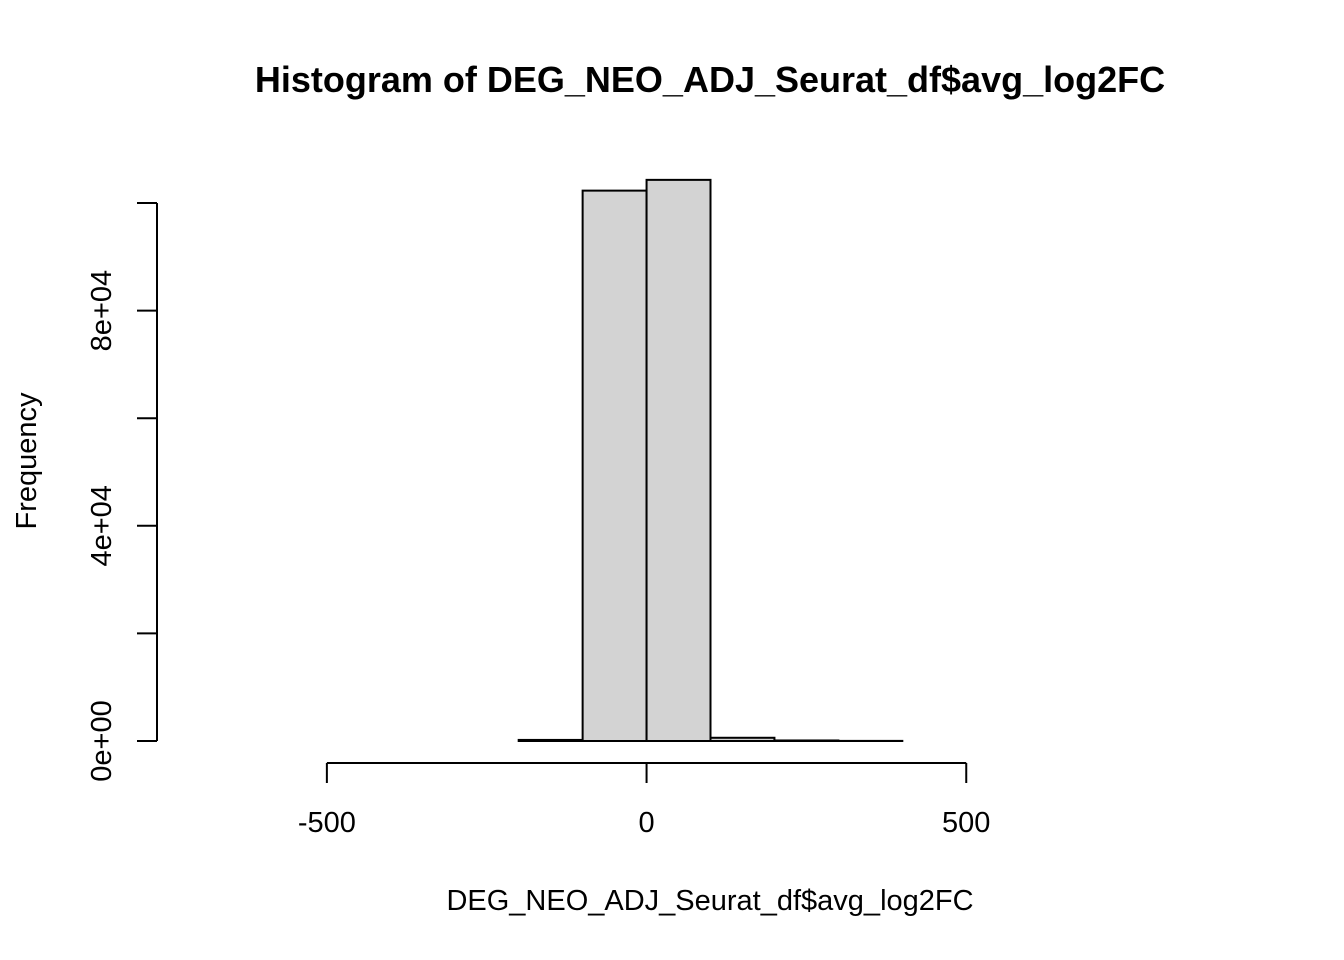 The width and height of the screenshot is (1344, 960). I want to click on x-axis-label: DEG_NEO_ADJ_Seurat_df$avg_log2FC, so click(709, 901).